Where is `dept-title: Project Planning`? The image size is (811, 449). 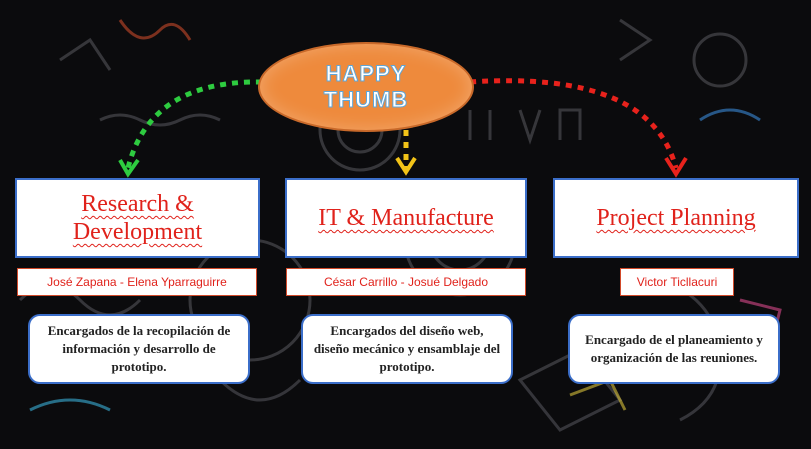 dept-title: Project Planning is located at coordinates (676, 218).